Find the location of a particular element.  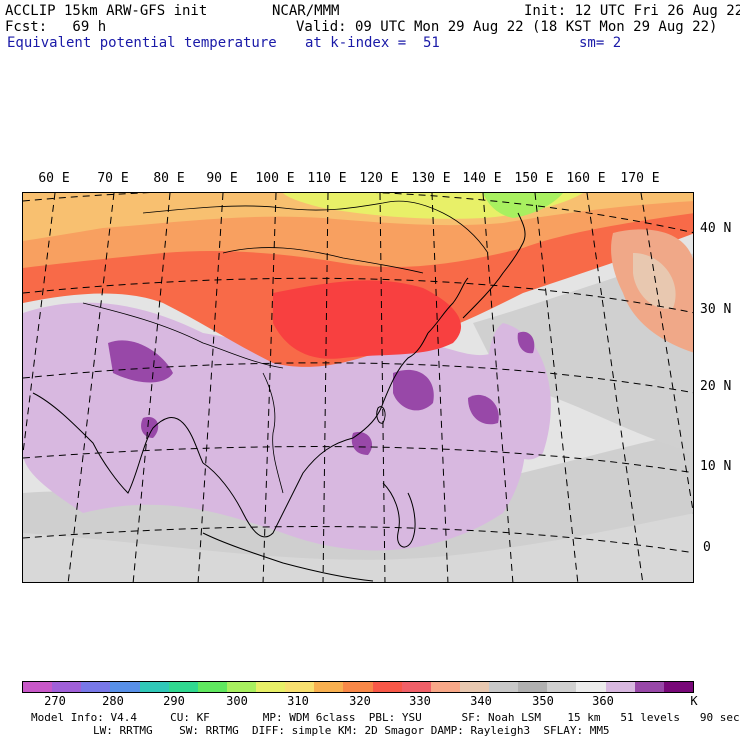

lon-label-80e: 80 E is located at coordinates (169, 178).